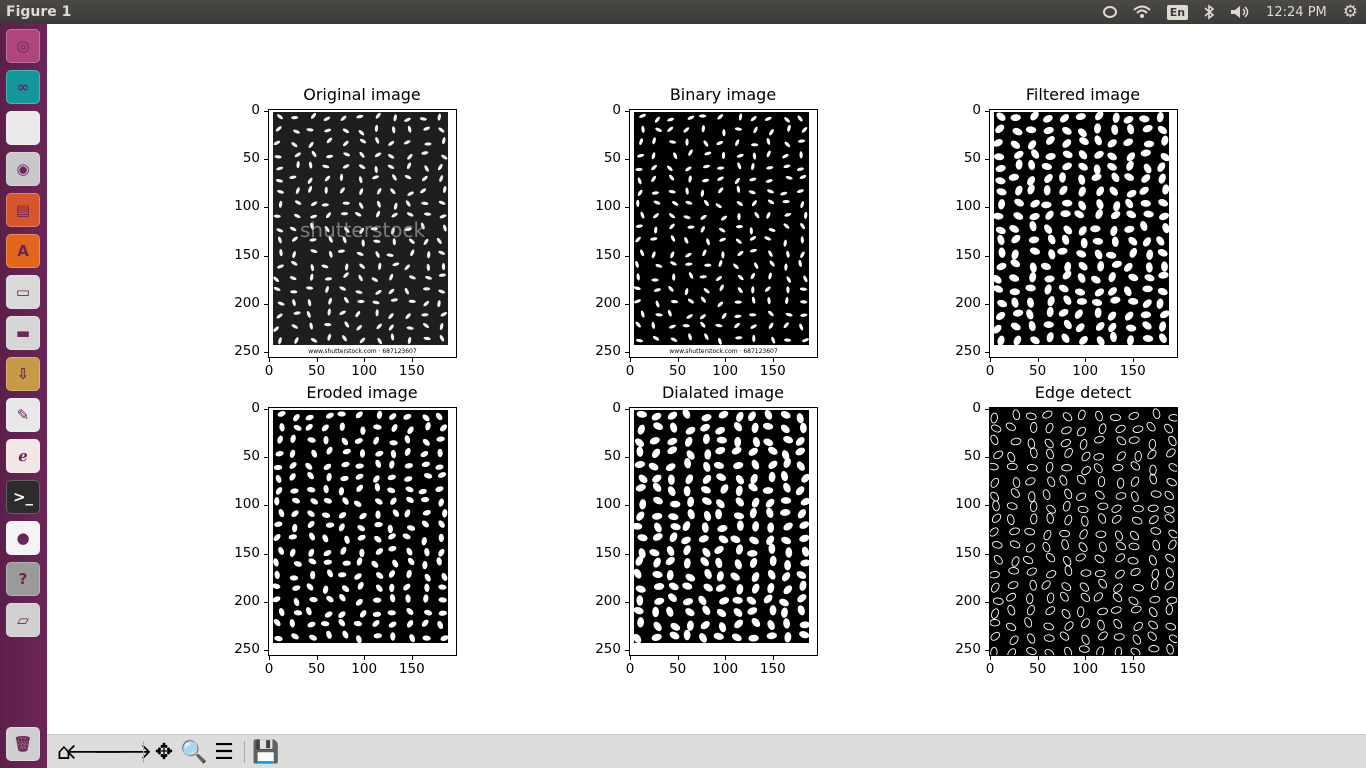 The width and height of the screenshot is (1366, 768). I want to click on top-panel: Figure 1 En 12:24 PM ⚙, so click(683, 12).